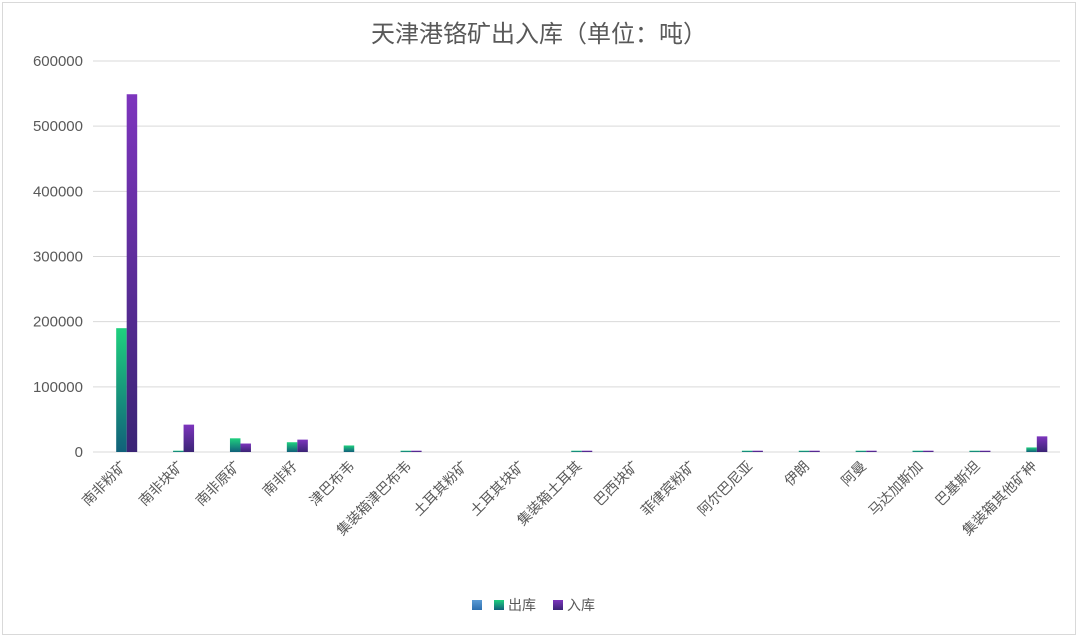 The height and width of the screenshot is (639, 1080). I want to click on x-tick-label: 南非粉矿, so click(104, 484).